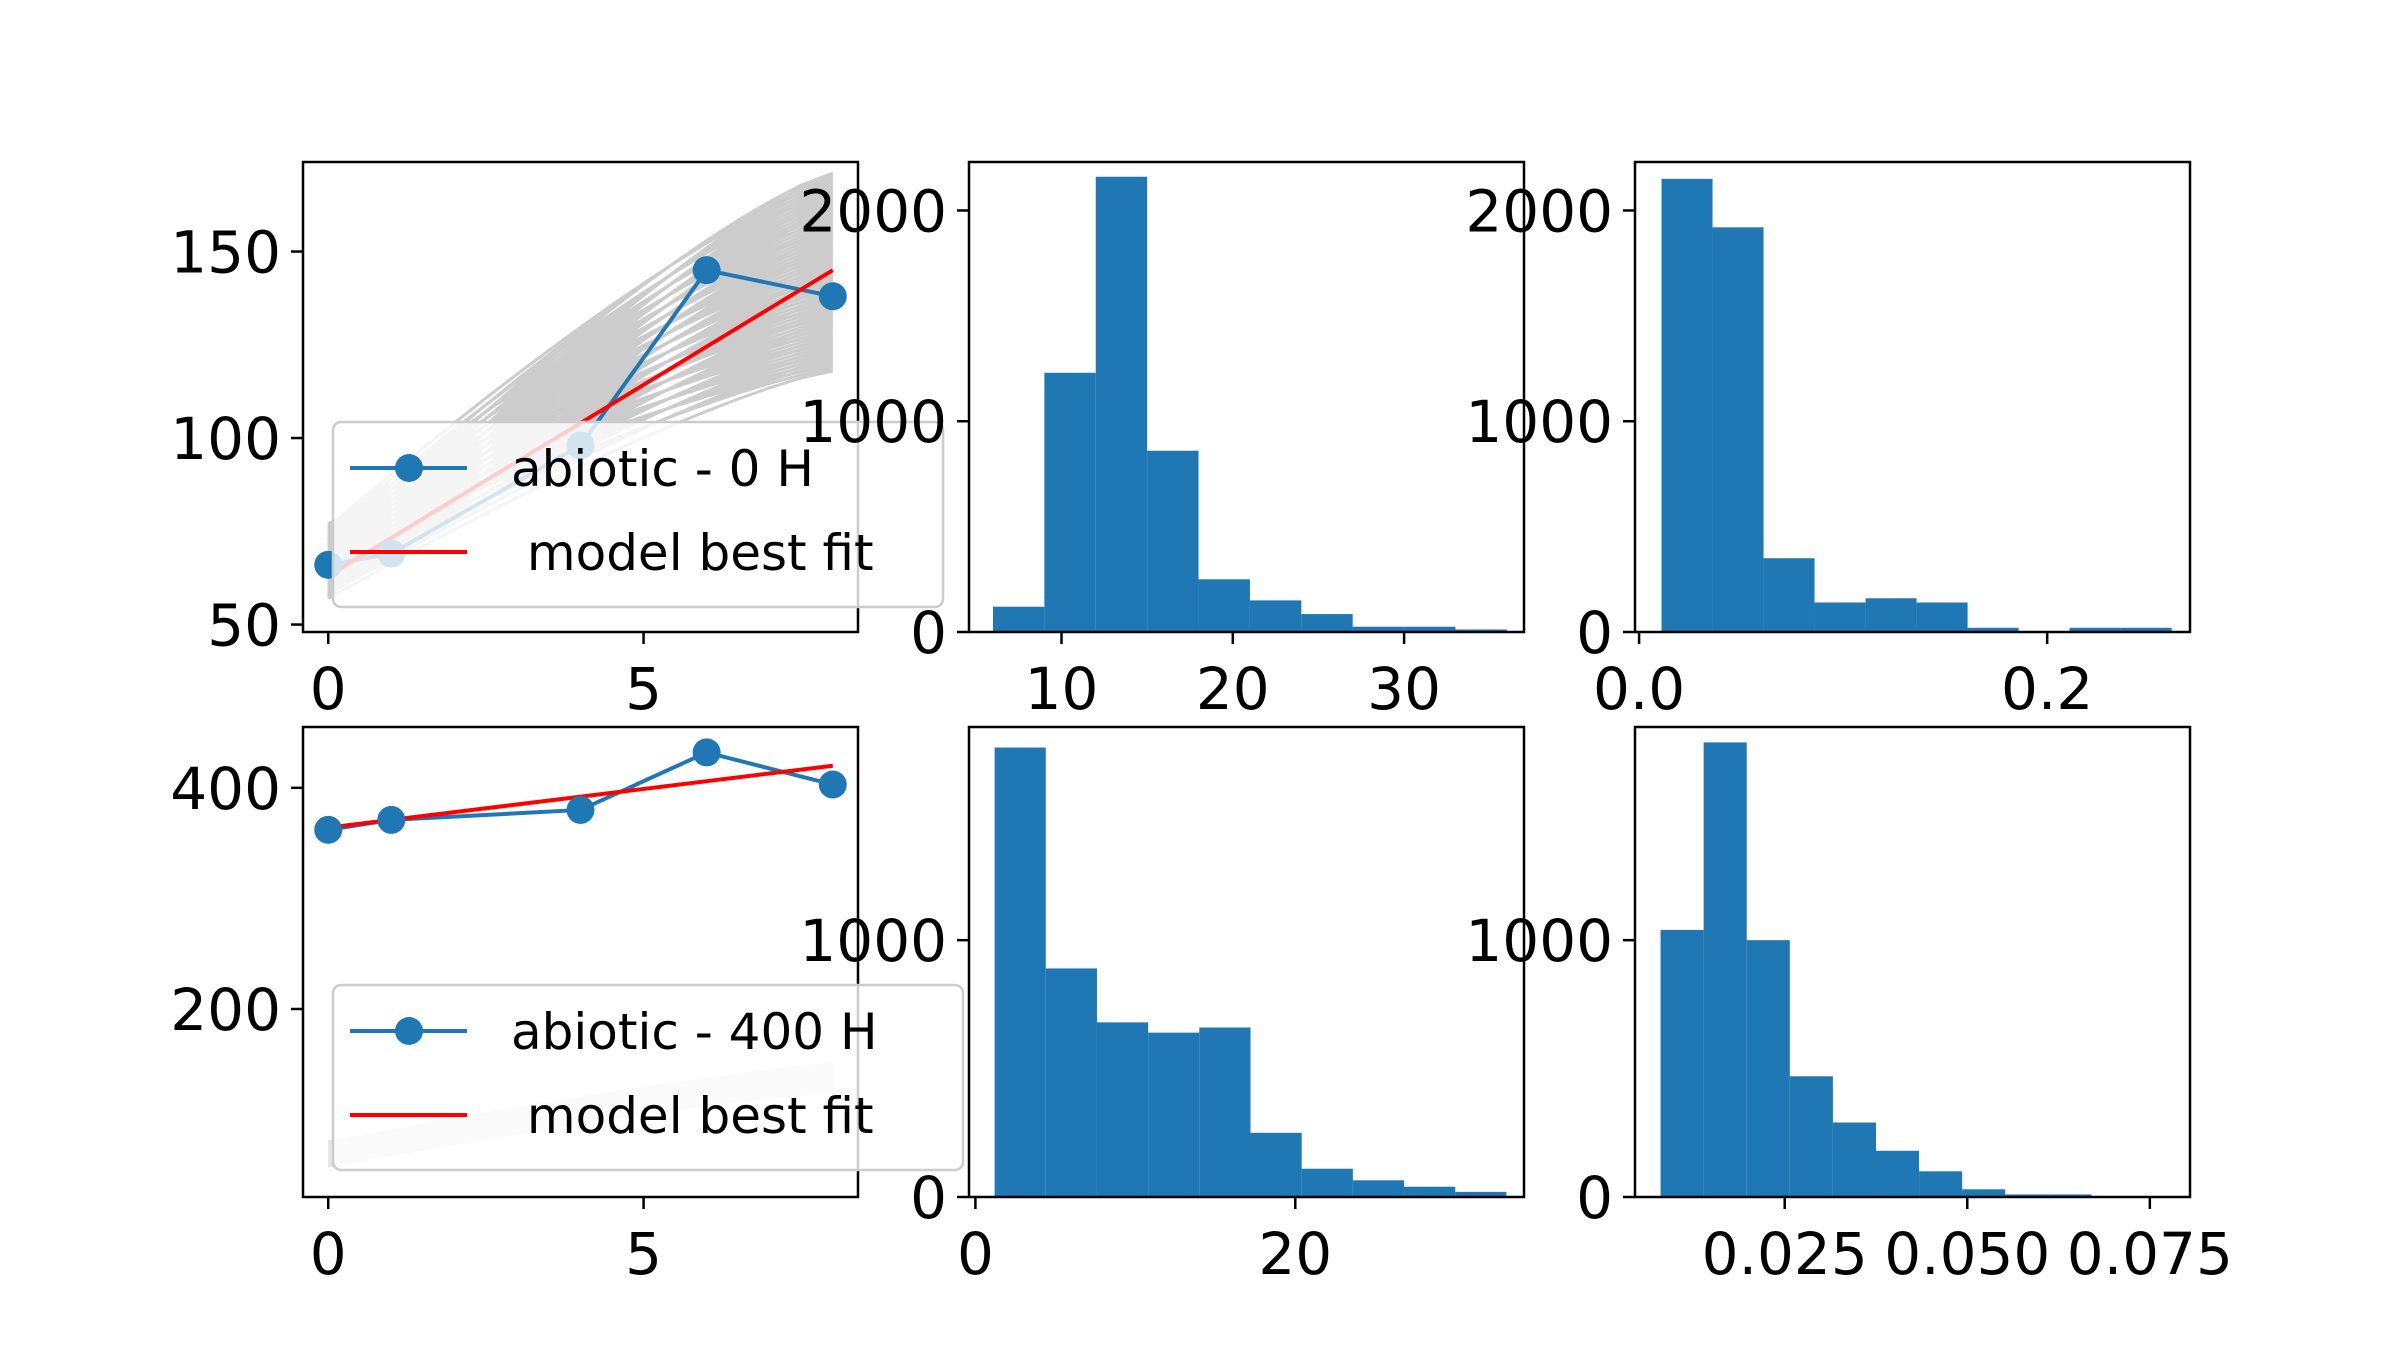  Describe the element at coordinates (1639, 689) in the screenshot. I see `x-tick-label: 0.0` at that location.